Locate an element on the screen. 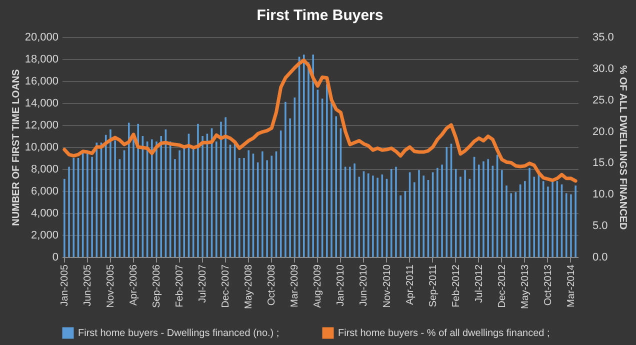 The height and width of the screenshot is (345, 636). y-tick-label: 8,000 is located at coordinates (44, 170).